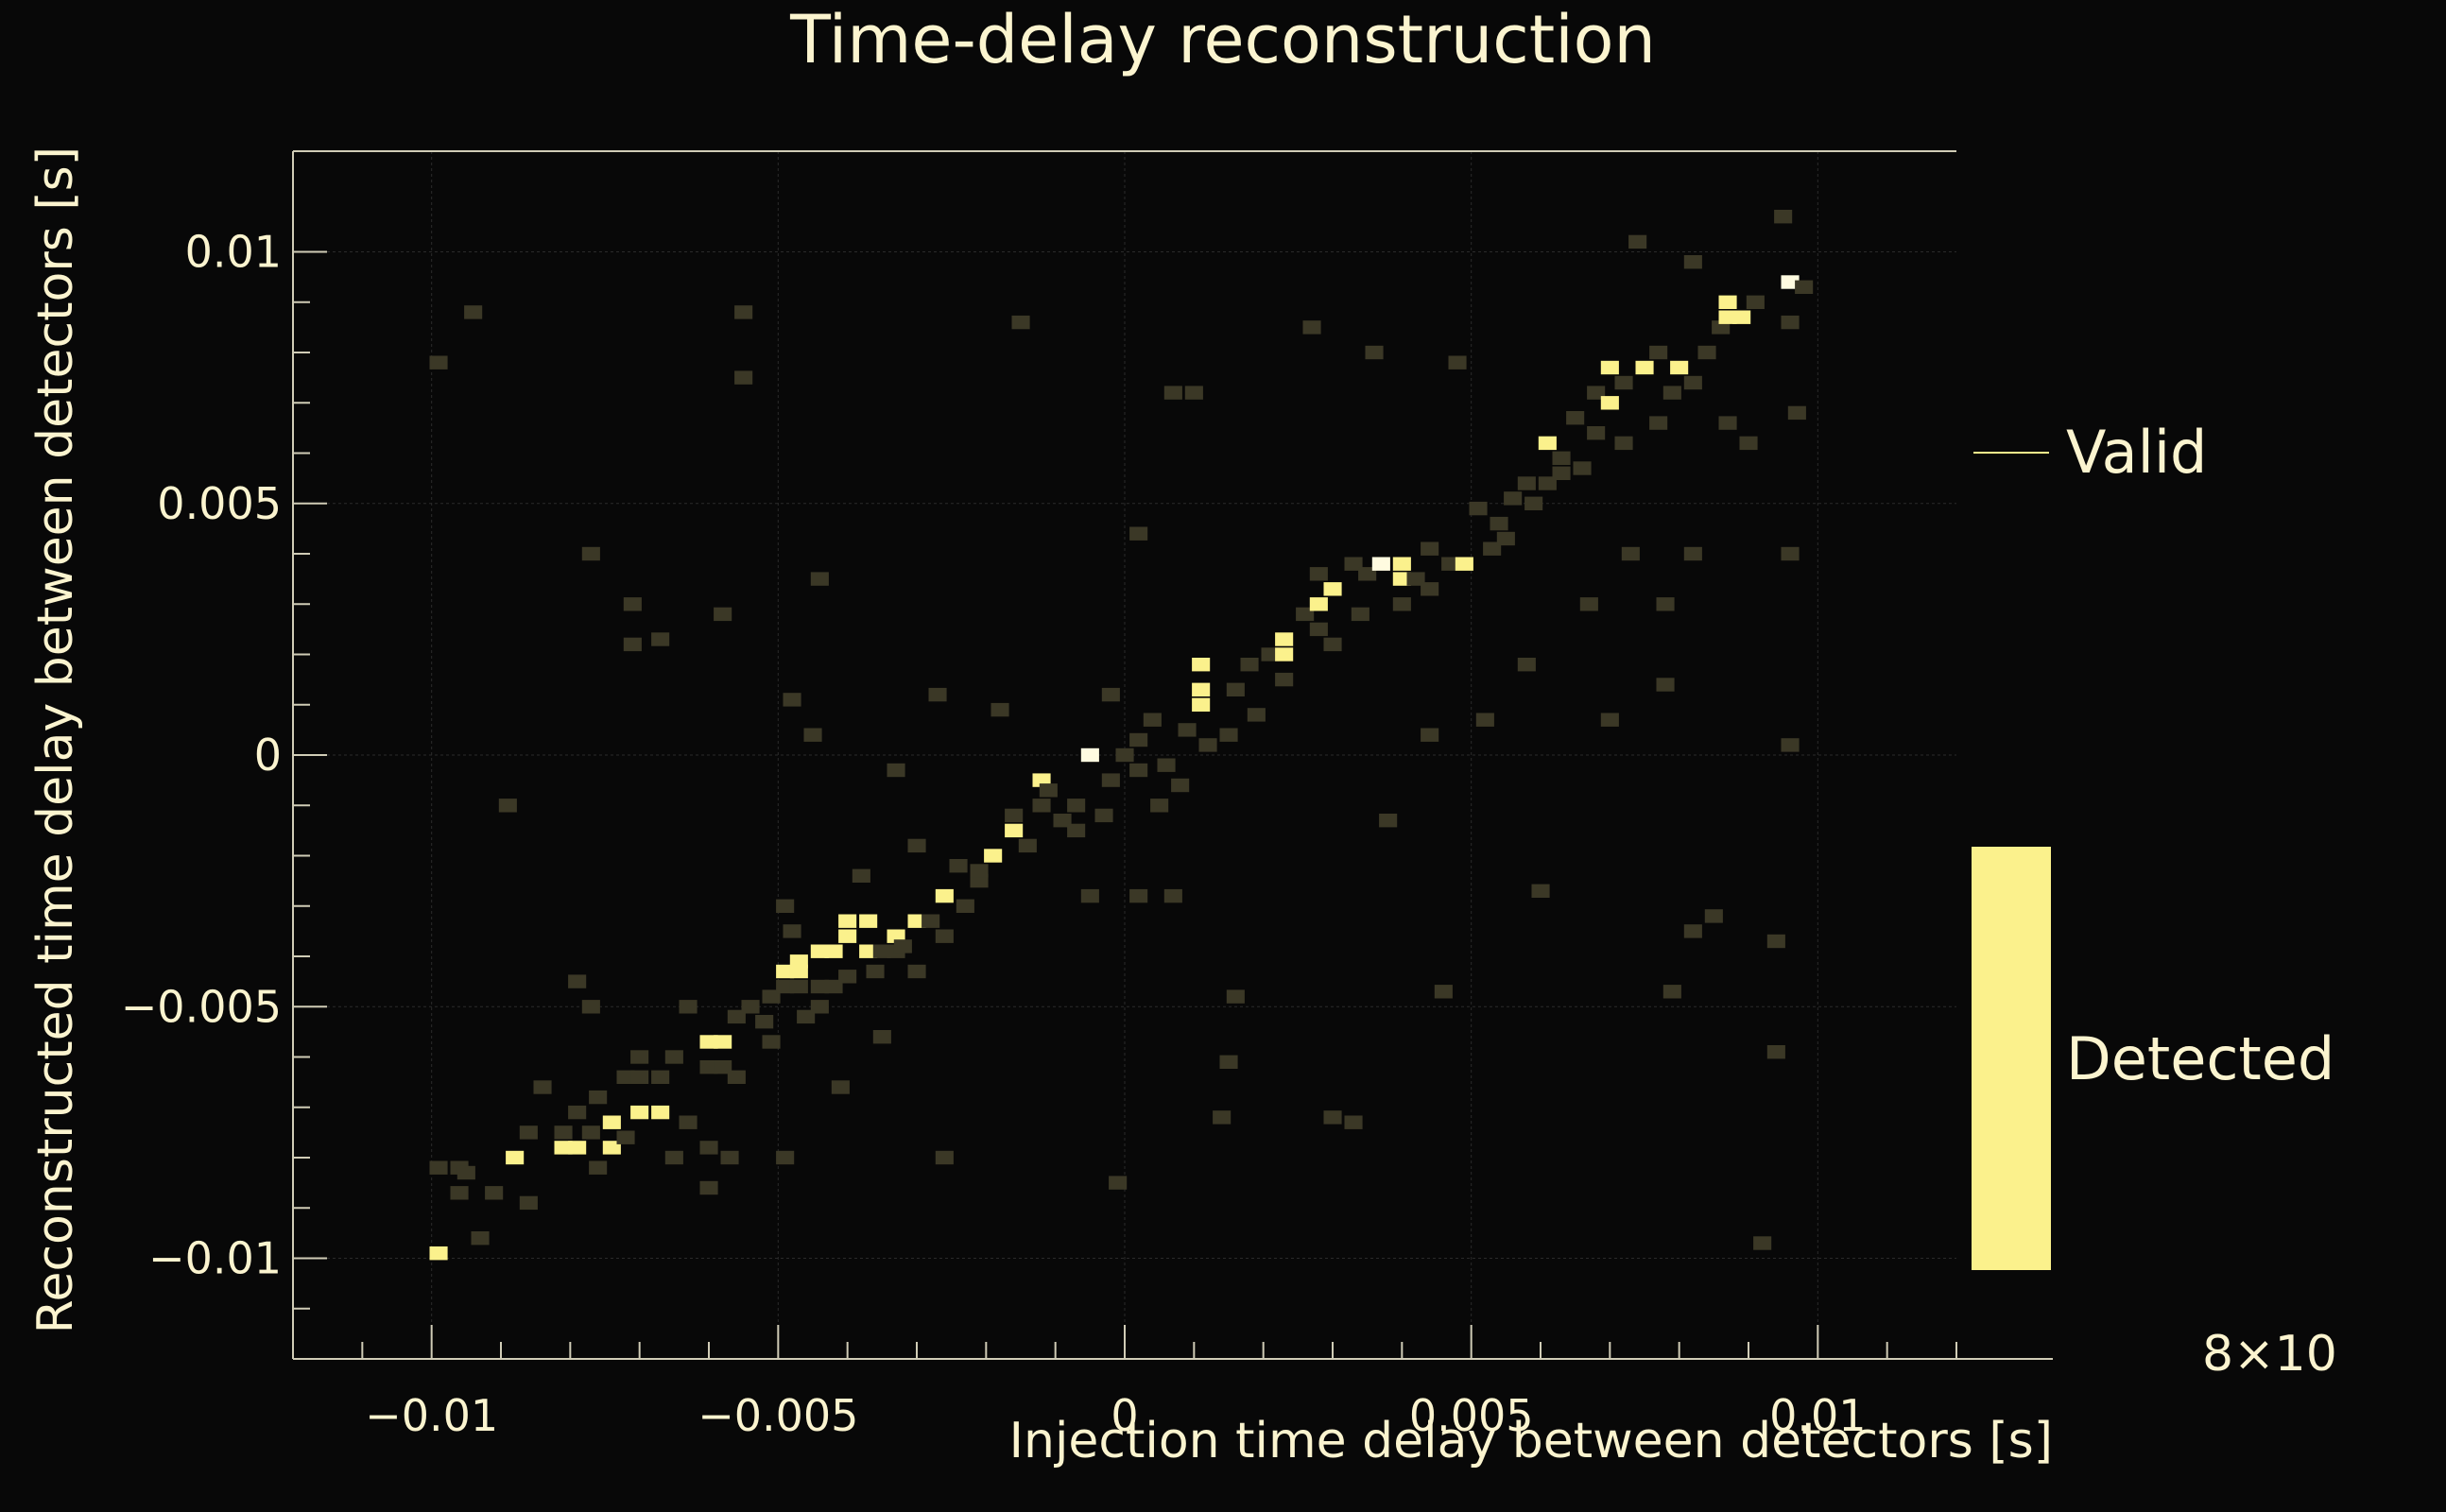 This screenshot has height=1512, width=2446. I want to click on y-tick-label: 0, so click(268, 755).